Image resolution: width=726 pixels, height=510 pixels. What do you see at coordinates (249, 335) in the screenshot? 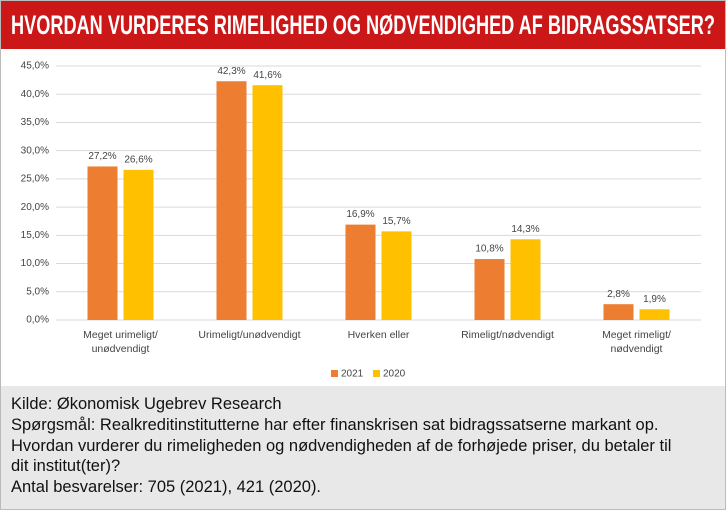
I see `x-tick-label: Urimeligt/unødvendigt` at bounding box center [249, 335].